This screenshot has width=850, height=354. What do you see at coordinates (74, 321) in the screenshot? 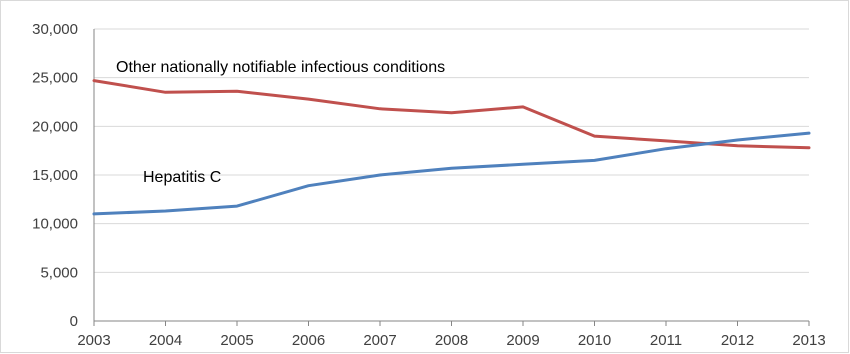
I see `y-tick-label: 0` at bounding box center [74, 321].